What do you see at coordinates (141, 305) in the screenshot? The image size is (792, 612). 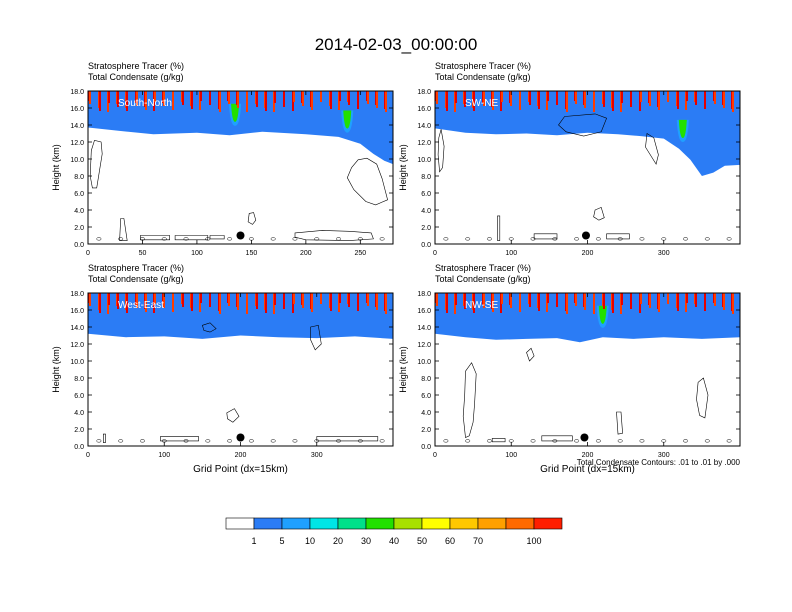 I see `cross-section-label: West-East` at bounding box center [141, 305].